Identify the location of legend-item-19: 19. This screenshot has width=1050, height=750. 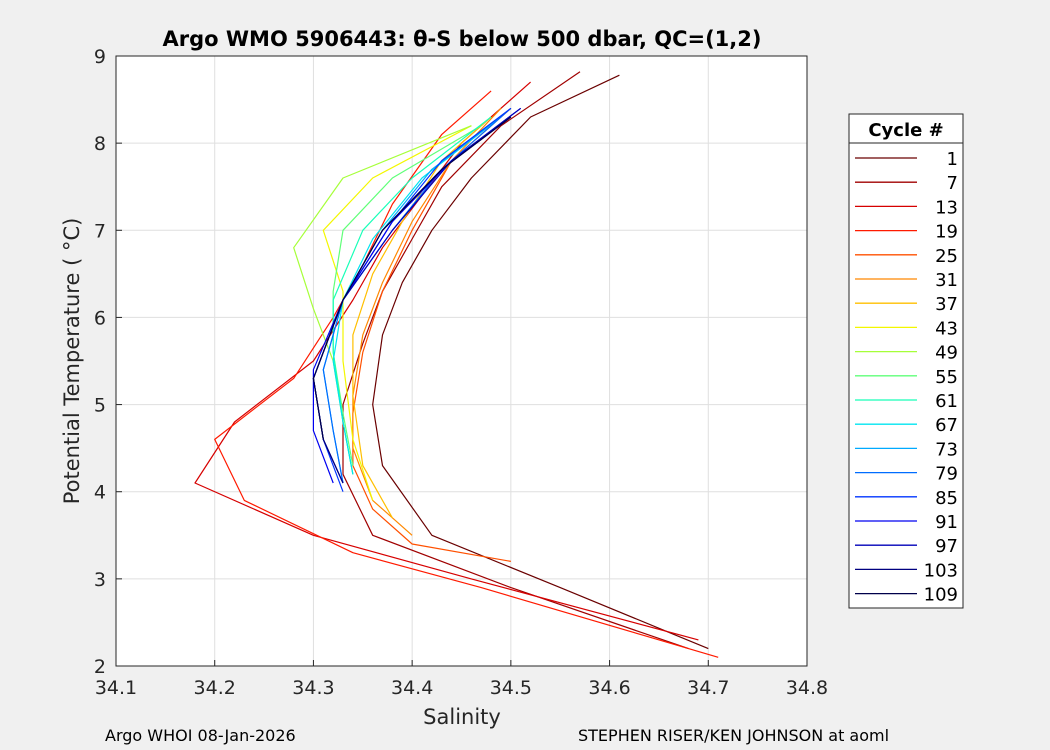
(906, 232).